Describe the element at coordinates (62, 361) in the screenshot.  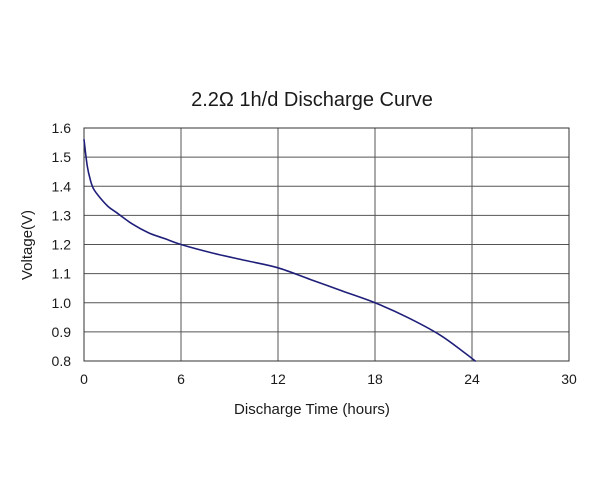
I see `y-tick-label: 0.8` at that location.